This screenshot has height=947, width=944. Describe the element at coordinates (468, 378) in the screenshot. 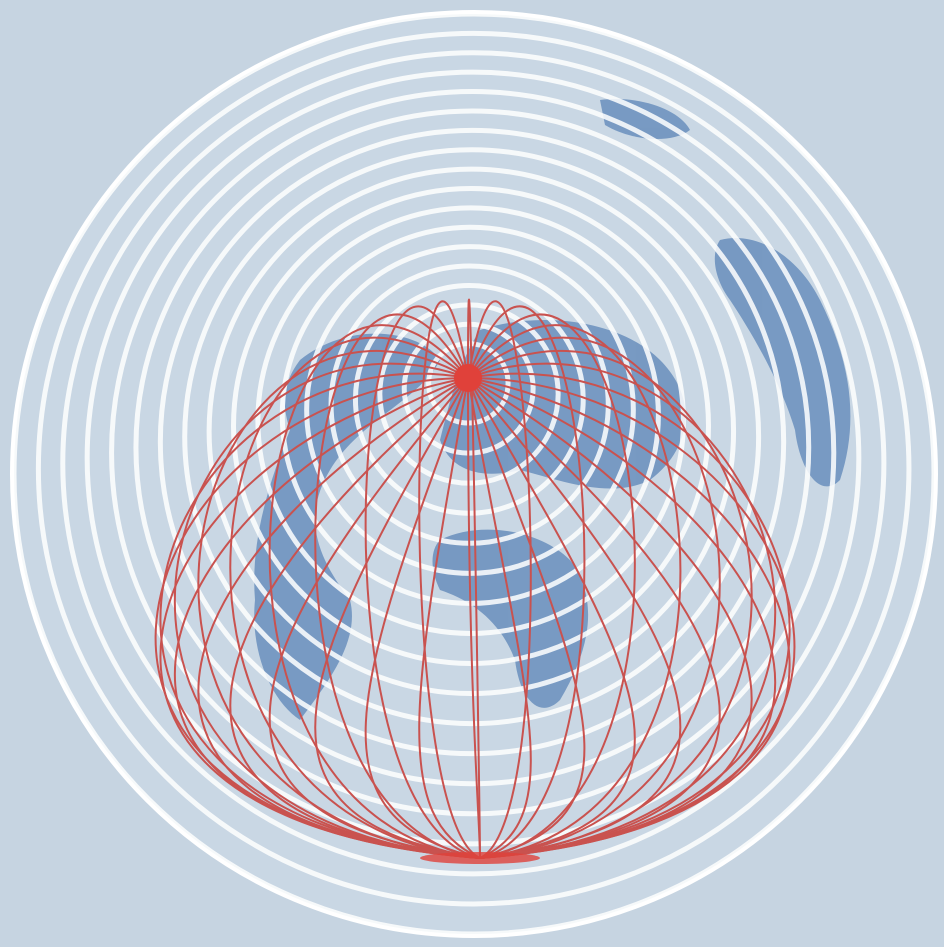

I see `north-pole` at that location.